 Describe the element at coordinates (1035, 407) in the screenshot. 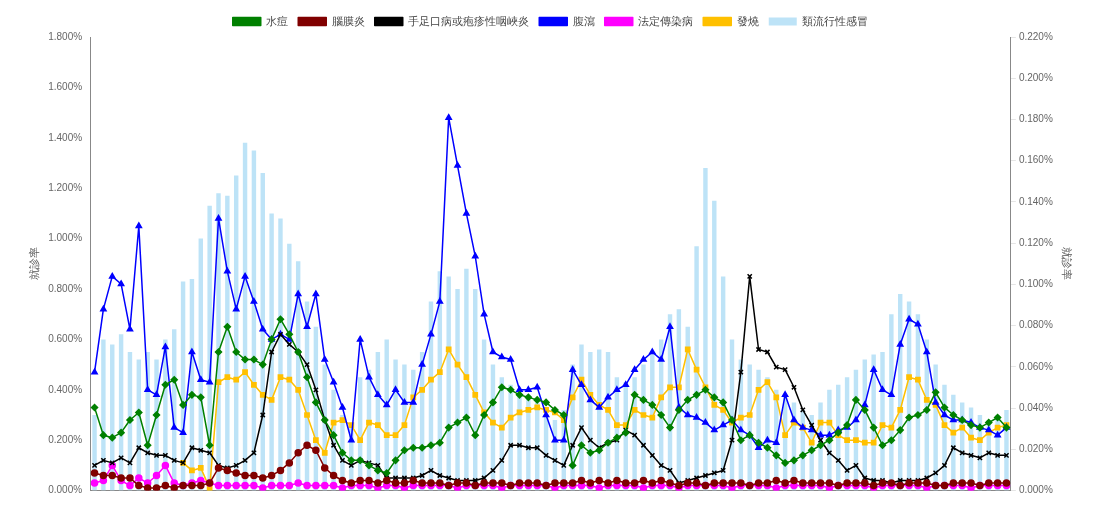

I see `y2-tick-label: 0.040%` at that location.